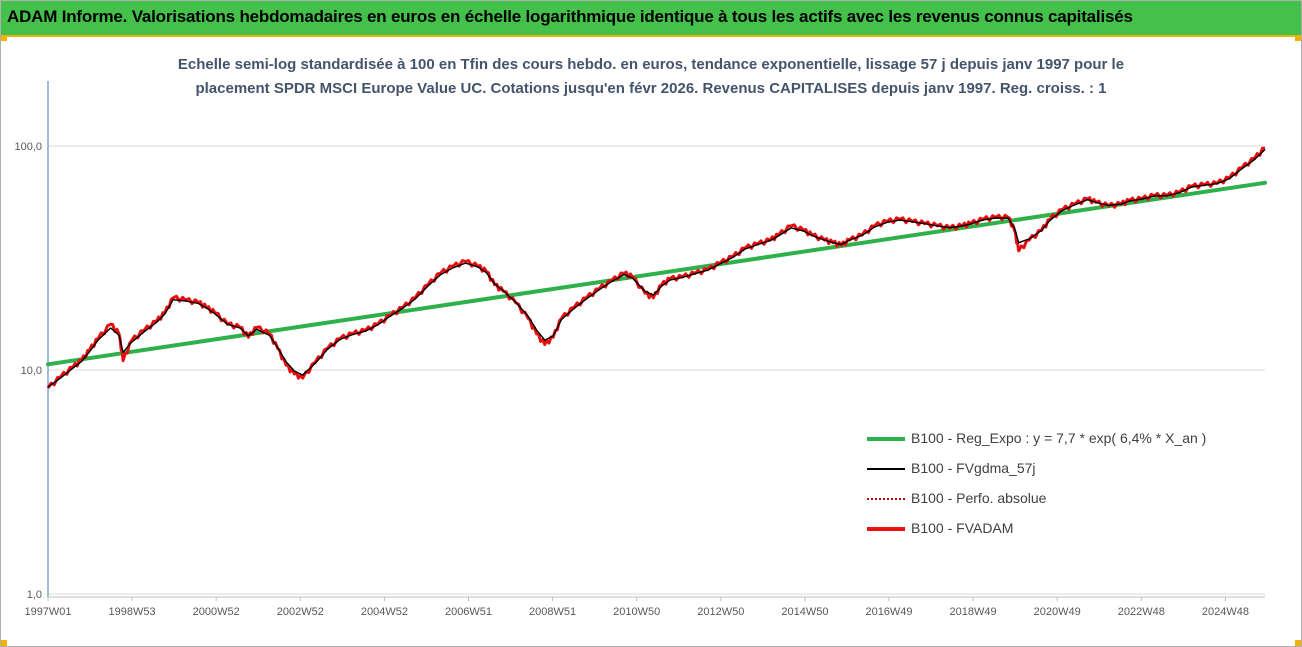 This screenshot has height=647, width=1302. What do you see at coordinates (31, 371) in the screenshot?
I see `y-tick-label-1: 10,0` at bounding box center [31, 371].